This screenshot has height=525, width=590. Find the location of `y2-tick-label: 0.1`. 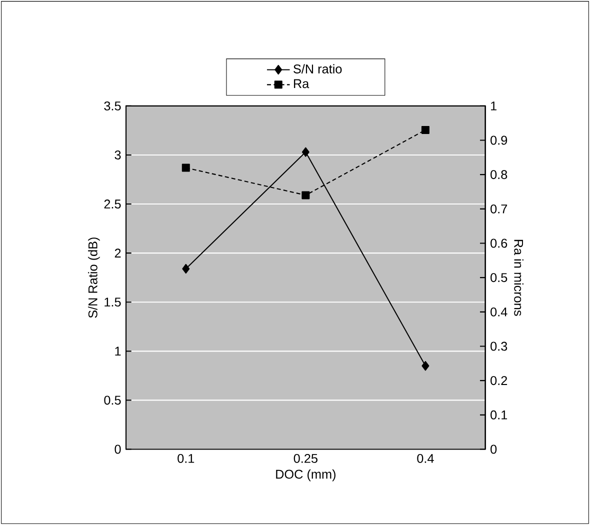

y2-tick-label: 0.1 is located at coordinates (499, 415).